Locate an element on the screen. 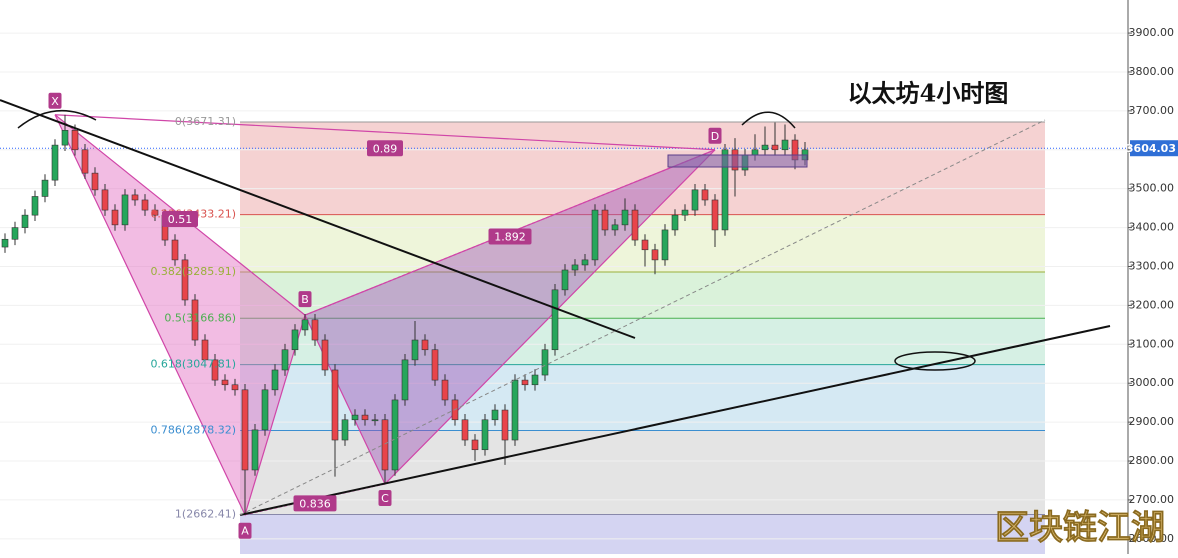 The image size is (1178, 558). y-tick-label: 3100.00 is located at coordinates (1152, 343).